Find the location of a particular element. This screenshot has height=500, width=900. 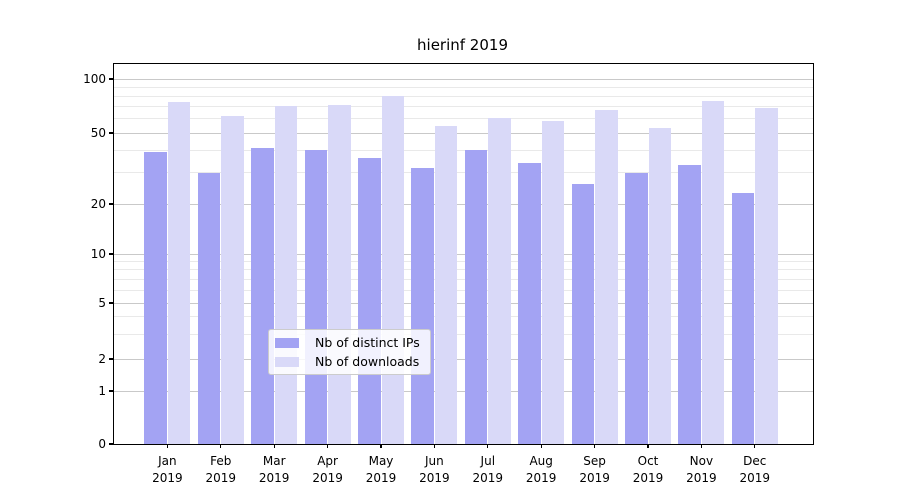

x-axis-tick-label: Jun 2019 is located at coordinates (434, 469).